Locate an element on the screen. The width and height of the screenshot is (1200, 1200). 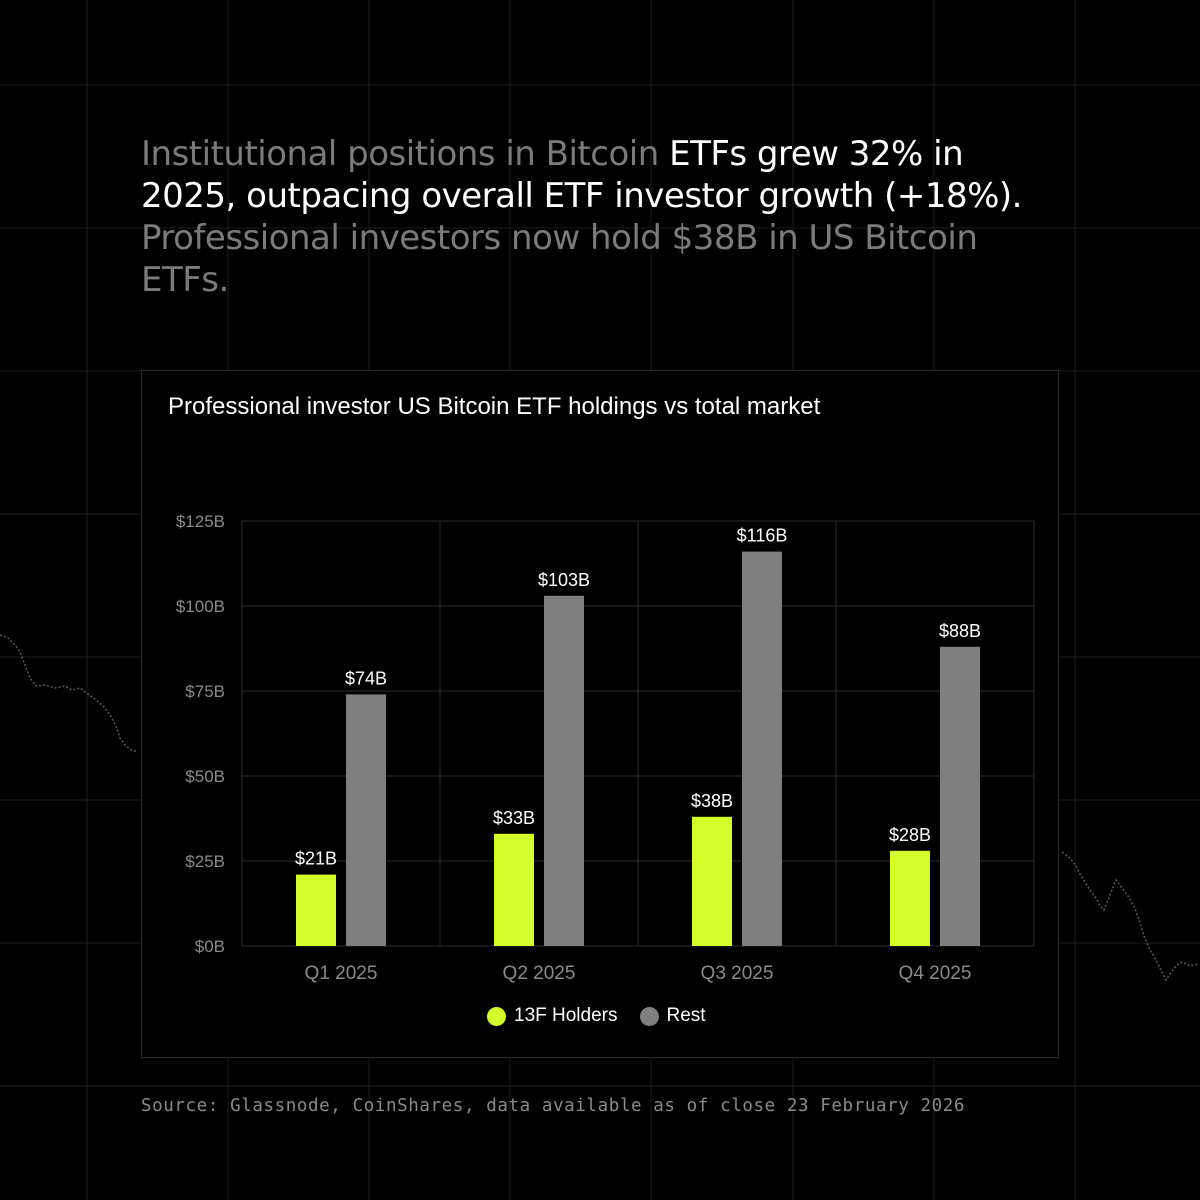
x-tick-label: Q4 2025 is located at coordinates (935, 973).